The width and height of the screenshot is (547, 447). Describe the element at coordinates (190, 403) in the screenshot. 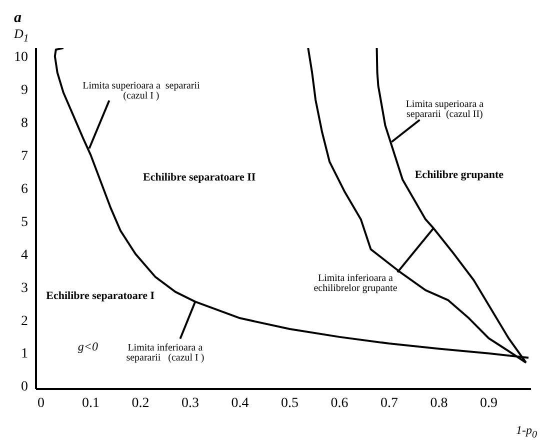

I see `x-tick-label: 0.3` at that location.